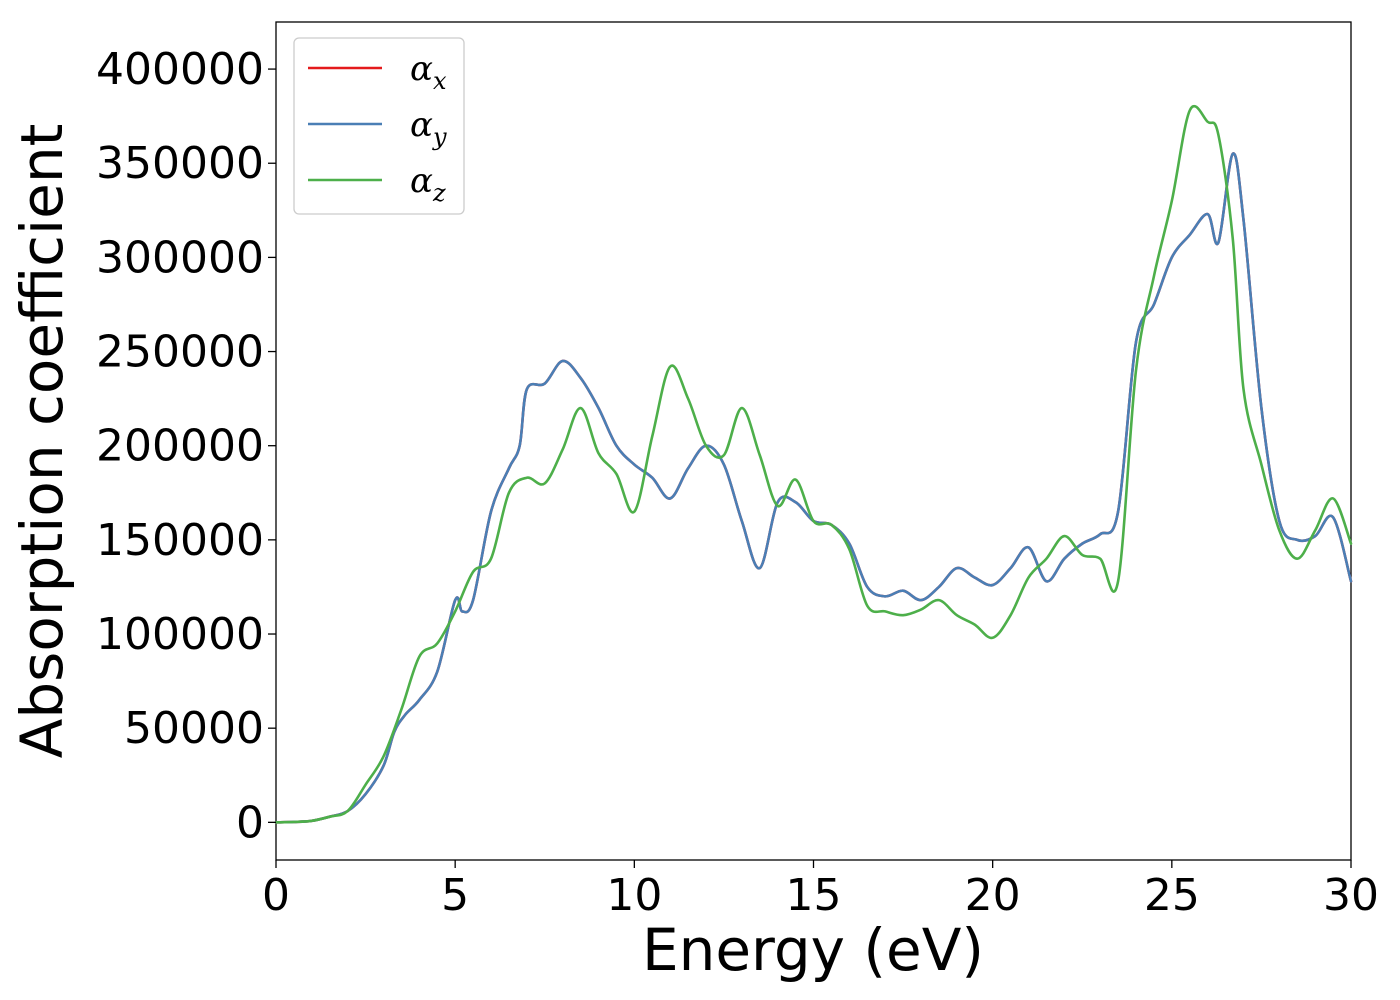 The width and height of the screenshot is (1400, 1000). What do you see at coordinates (180, 446) in the screenshot?
I see `y-tick-label: 200000` at bounding box center [180, 446].